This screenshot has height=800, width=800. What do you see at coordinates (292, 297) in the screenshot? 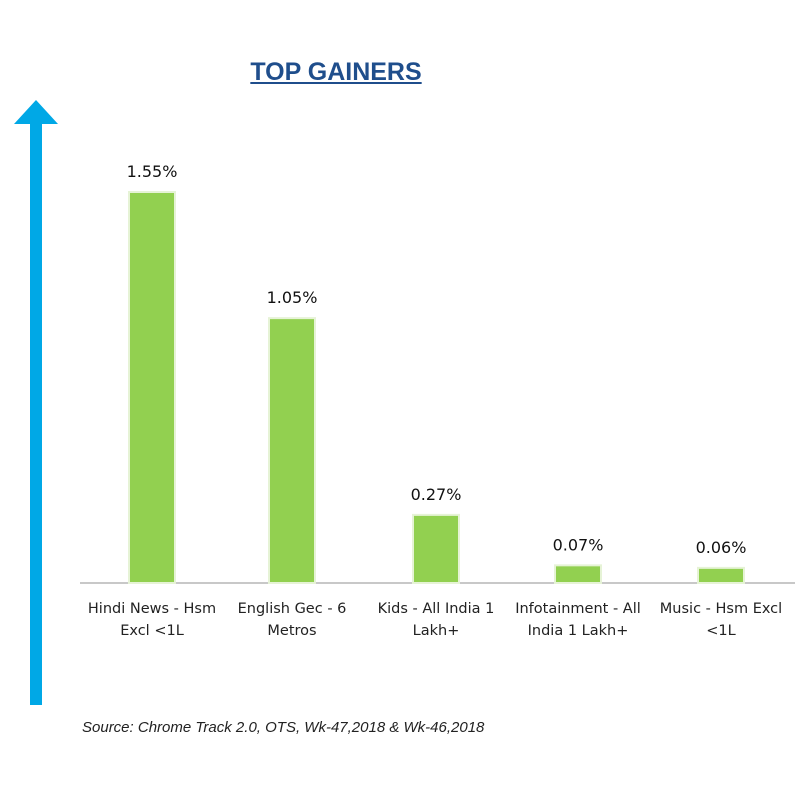
I see `value-label-2: 1.05%` at bounding box center [292, 297].